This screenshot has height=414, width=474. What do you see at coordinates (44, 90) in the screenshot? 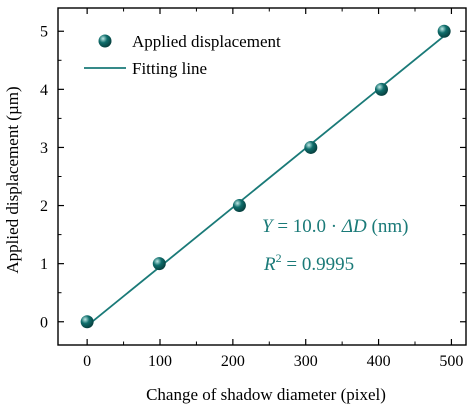
I see `y-tick-label: 4` at bounding box center [44, 90].